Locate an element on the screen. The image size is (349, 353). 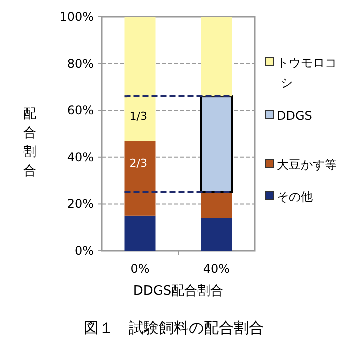
annotation: 2/3 is located at coordinates (139, 163).